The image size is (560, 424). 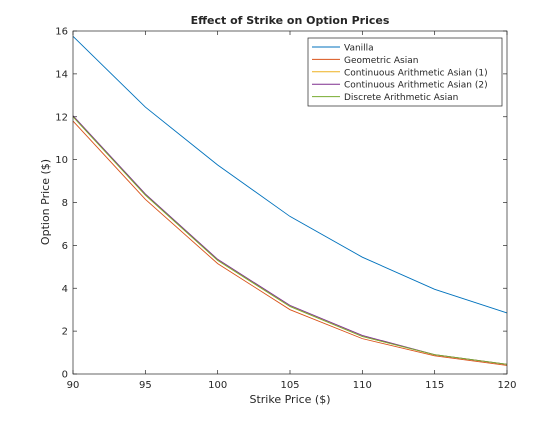 I want to click on legend-box, so click(x=405, y=72).